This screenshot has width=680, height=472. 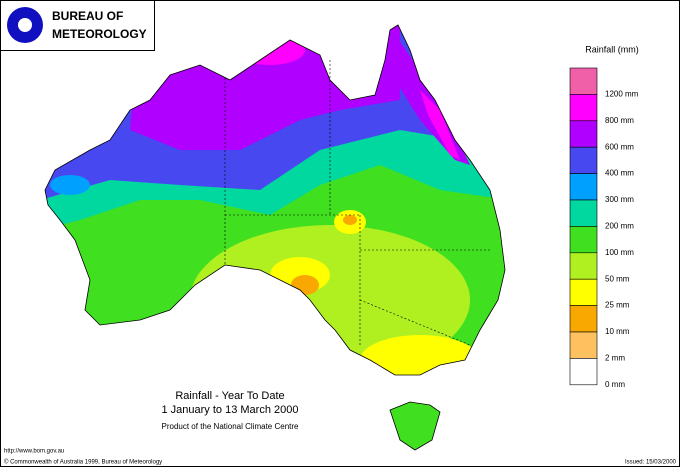 What do you see at coordinates (231, 426) in the screenshot?
I see `caption-product: Product of the National Climate Centre` at bounding box center [231, 426].